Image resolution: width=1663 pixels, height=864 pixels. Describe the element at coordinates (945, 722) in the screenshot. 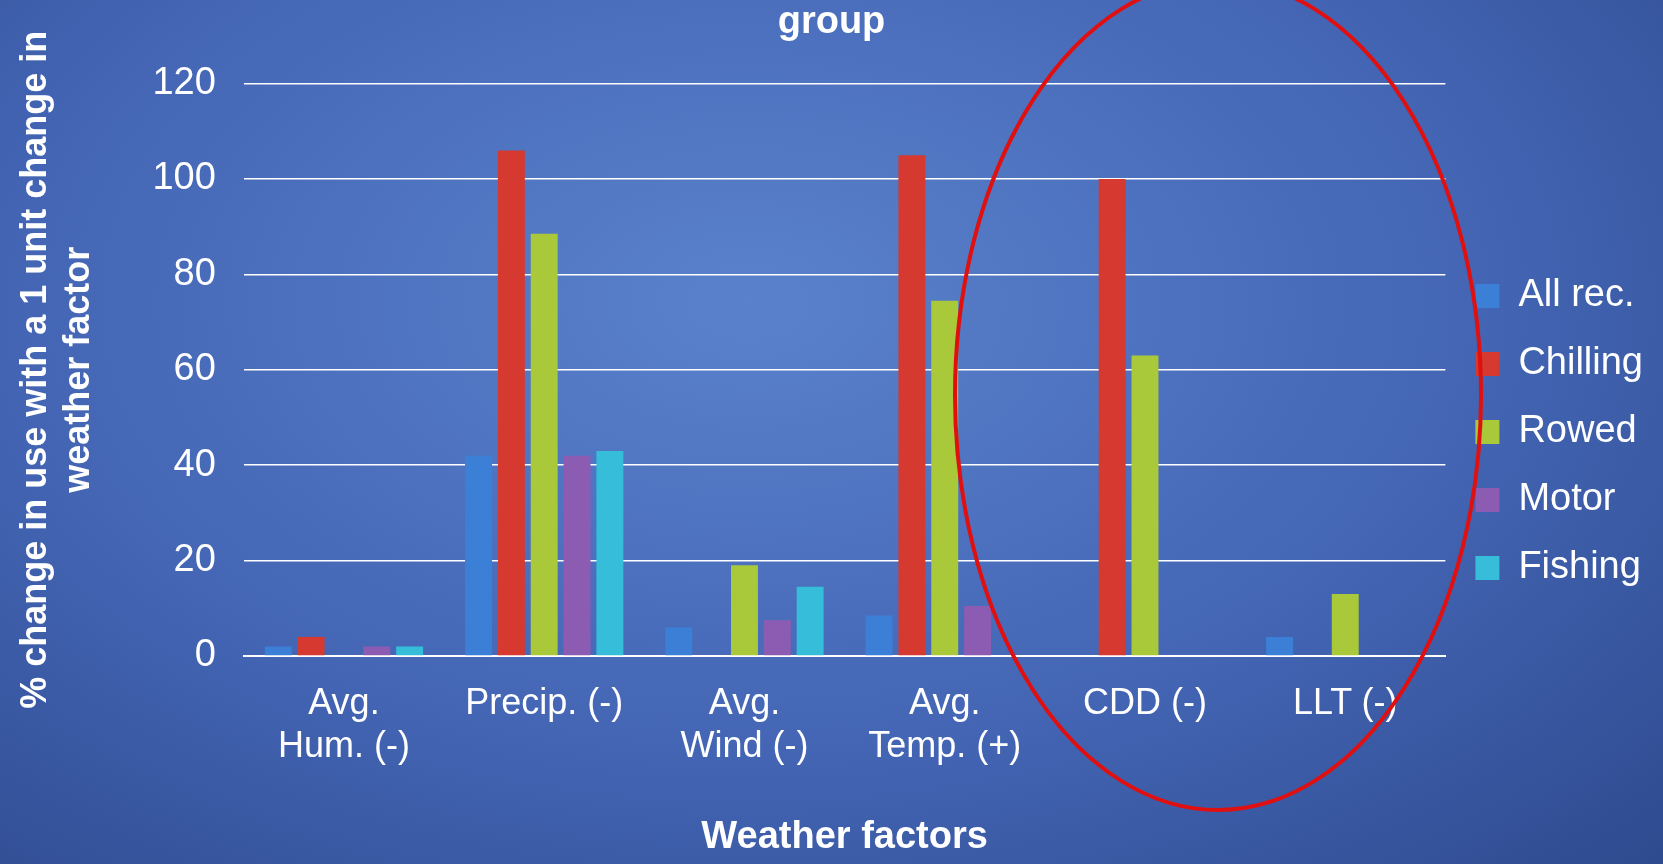

I see `x-tick-label: Avg. Temp. (+)` at that location.